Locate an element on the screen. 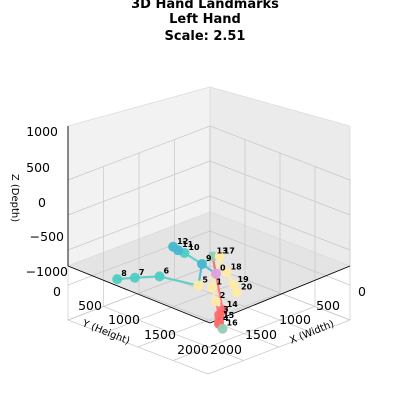 The image size is (400, 400). x-axis-line is located at coordinates (280, 294).